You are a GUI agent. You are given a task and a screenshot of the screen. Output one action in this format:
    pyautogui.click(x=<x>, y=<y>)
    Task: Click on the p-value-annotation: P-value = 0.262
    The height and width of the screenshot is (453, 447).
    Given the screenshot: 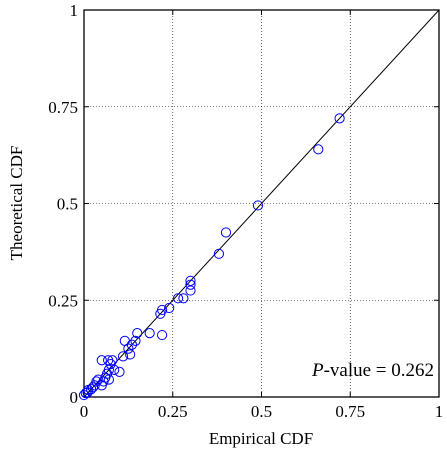 What is the action you would take?
    pyautogui.click(x=372, y=370)
    